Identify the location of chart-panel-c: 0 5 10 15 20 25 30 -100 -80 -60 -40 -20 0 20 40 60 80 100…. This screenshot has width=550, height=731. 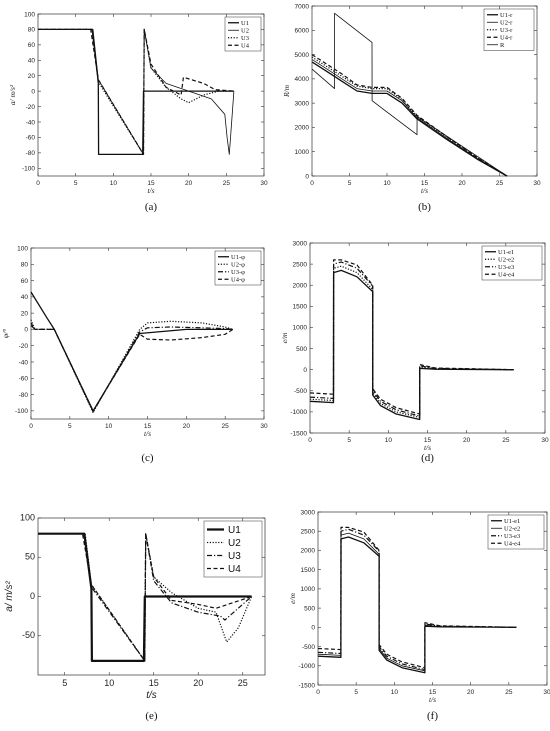
(134, 354).